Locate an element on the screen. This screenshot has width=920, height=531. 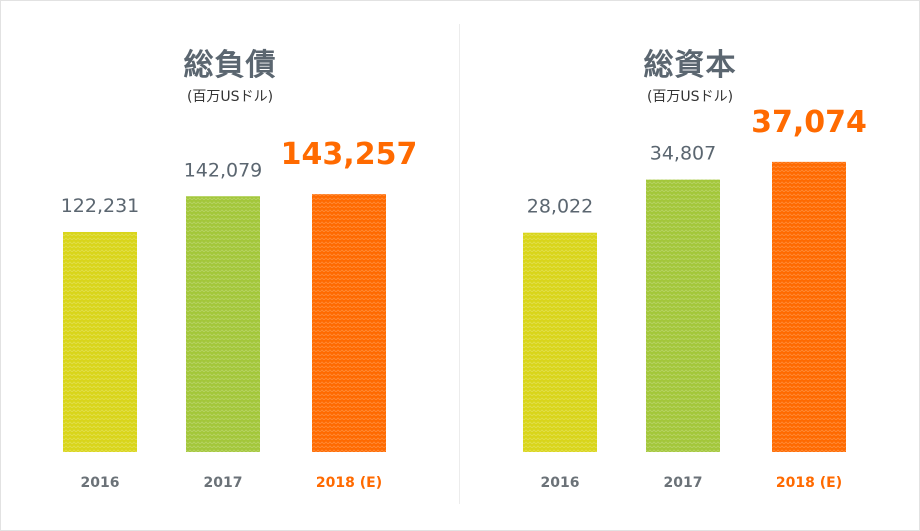
value-label: 34,807 is located at coordinates (683, 154).